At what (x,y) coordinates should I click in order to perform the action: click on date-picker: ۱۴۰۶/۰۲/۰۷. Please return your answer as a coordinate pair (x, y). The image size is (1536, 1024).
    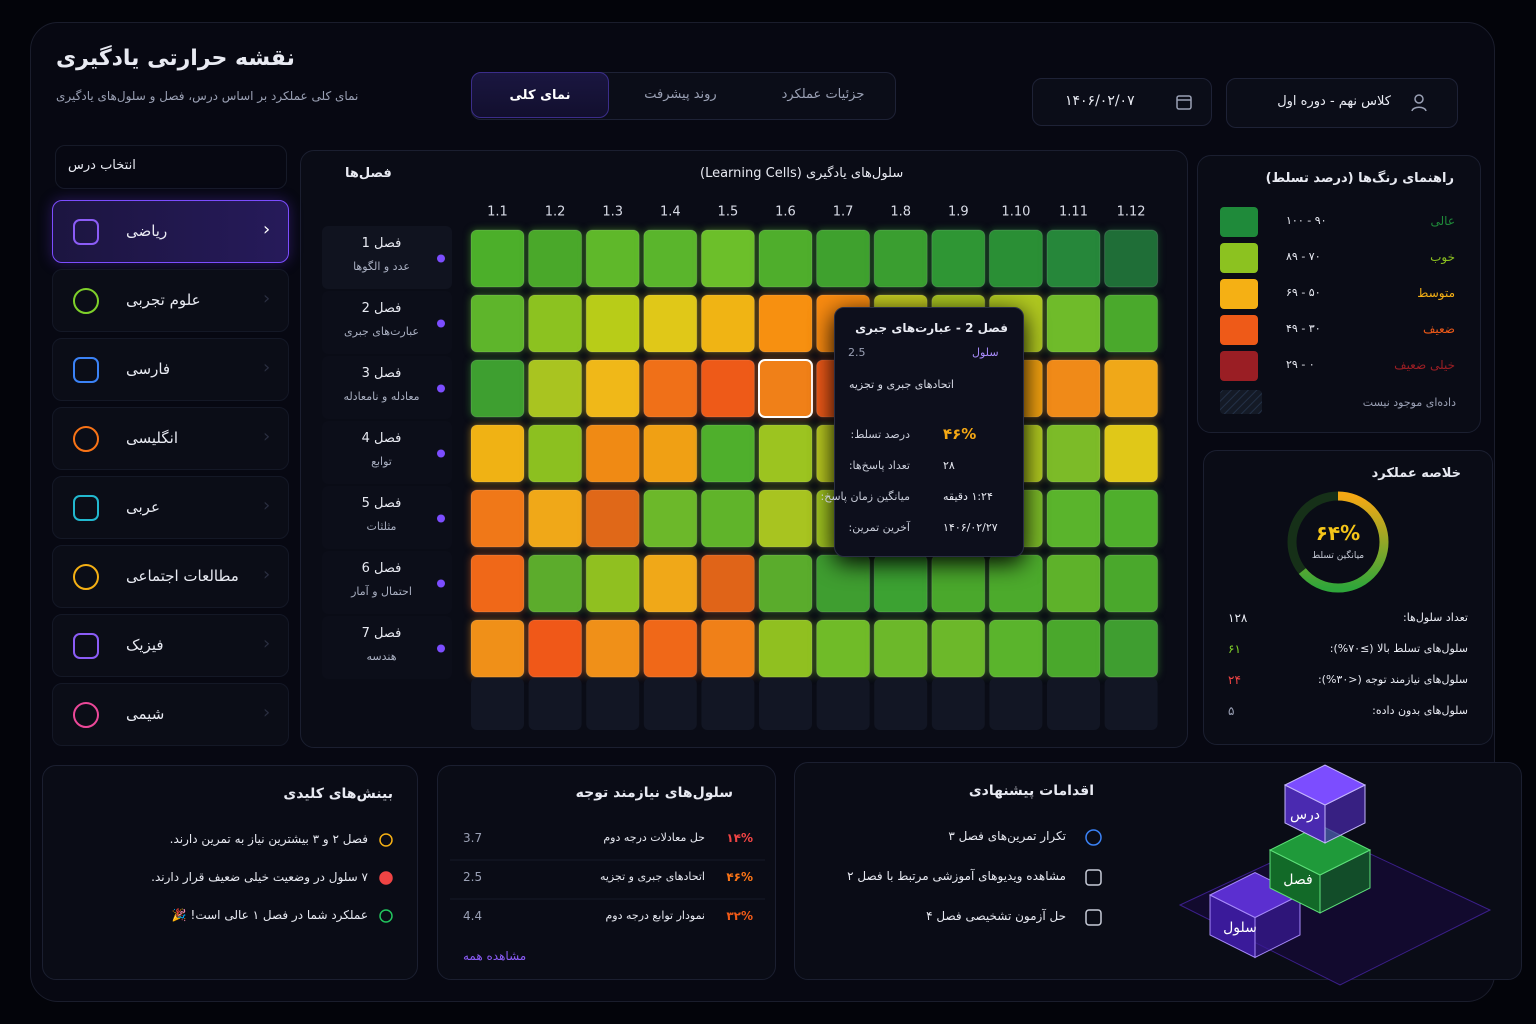
    Looking at the image, I should click on (1122, 102).